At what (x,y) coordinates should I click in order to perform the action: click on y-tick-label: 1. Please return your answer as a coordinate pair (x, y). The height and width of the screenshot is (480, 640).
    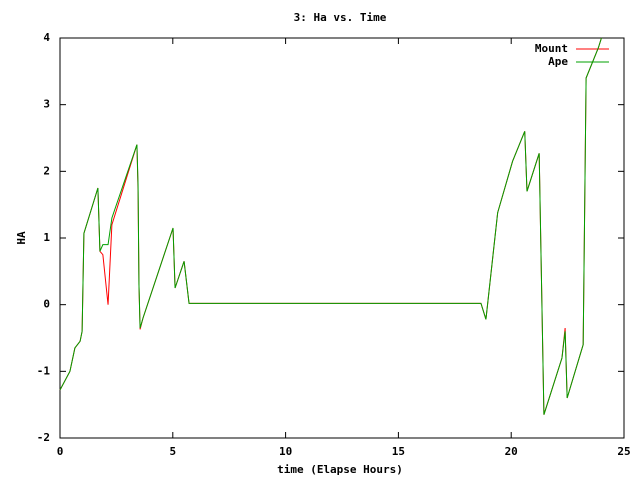
    Looking at the image, I should click on (46, 237).